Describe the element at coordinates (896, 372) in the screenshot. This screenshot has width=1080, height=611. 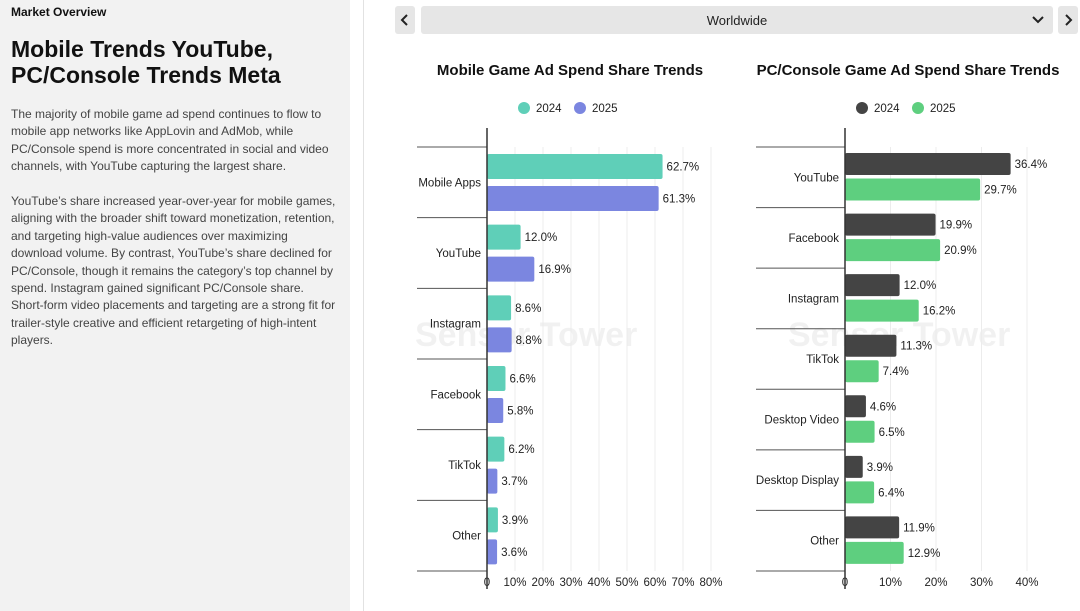
I see `pc-data-label-tiktok-2025: 7.4%` at that location.